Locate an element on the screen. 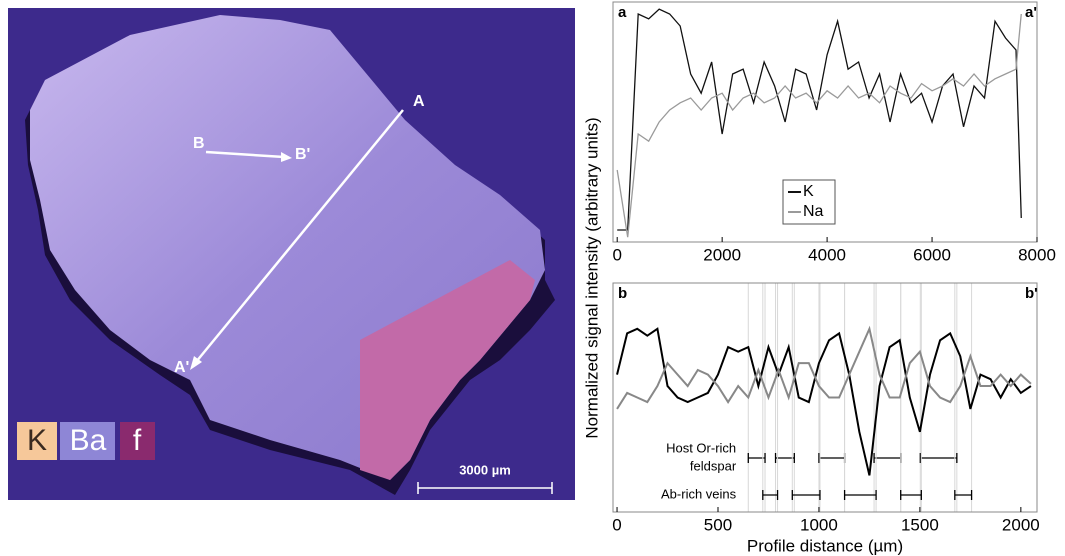 The width and height of the screenshot is (1065, 556). legend-box is located at coordinates (809, 202).